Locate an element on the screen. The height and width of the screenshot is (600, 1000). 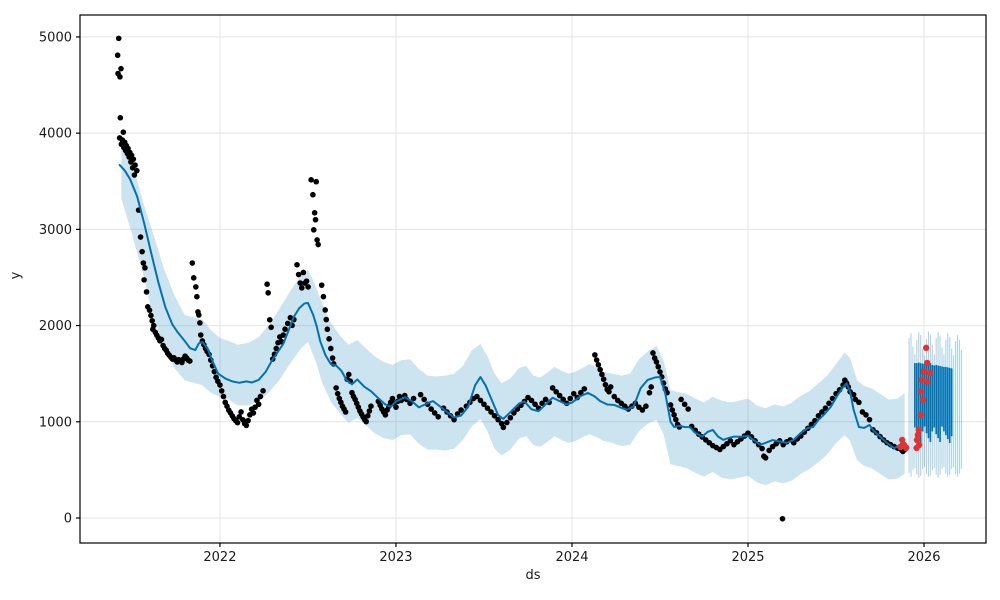
y-tick-label: 5000 is located at coordinates (55, 37).